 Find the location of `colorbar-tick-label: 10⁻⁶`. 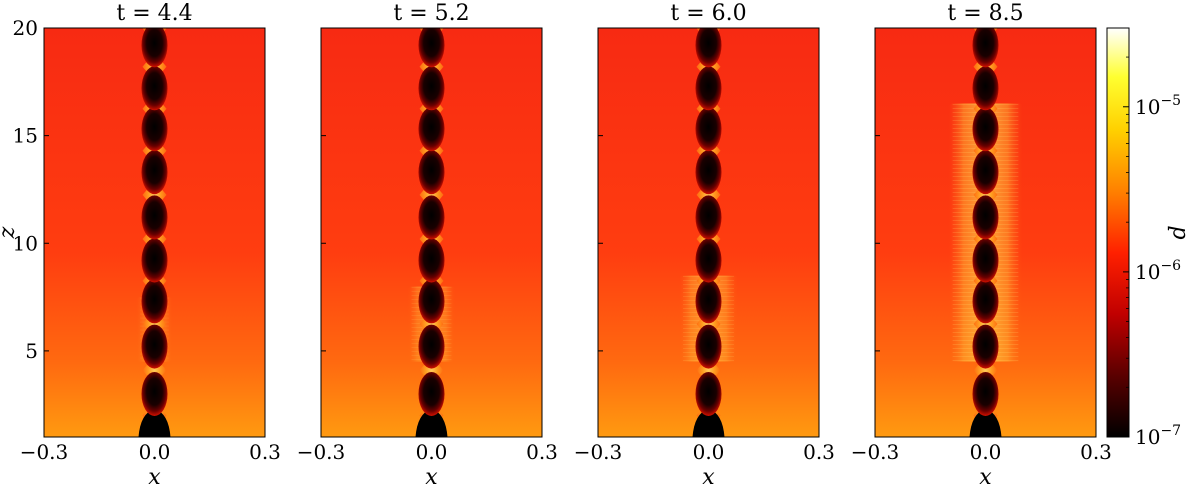

colorbar-tick-label: 10⁻⁶ is located at coordinates (1158, 271).